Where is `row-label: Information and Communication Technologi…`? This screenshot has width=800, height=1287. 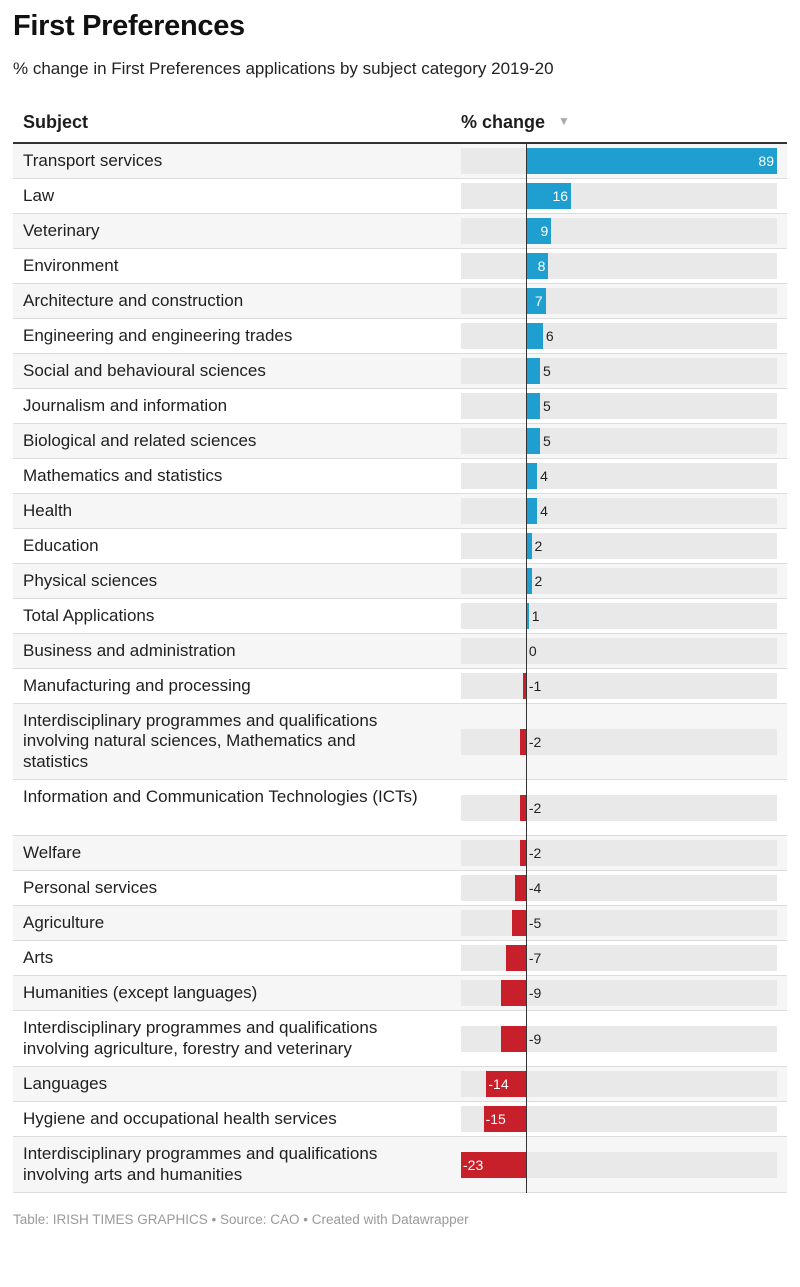 row-label: Information and Communication Technologi… is located at coordinates (220, 796).